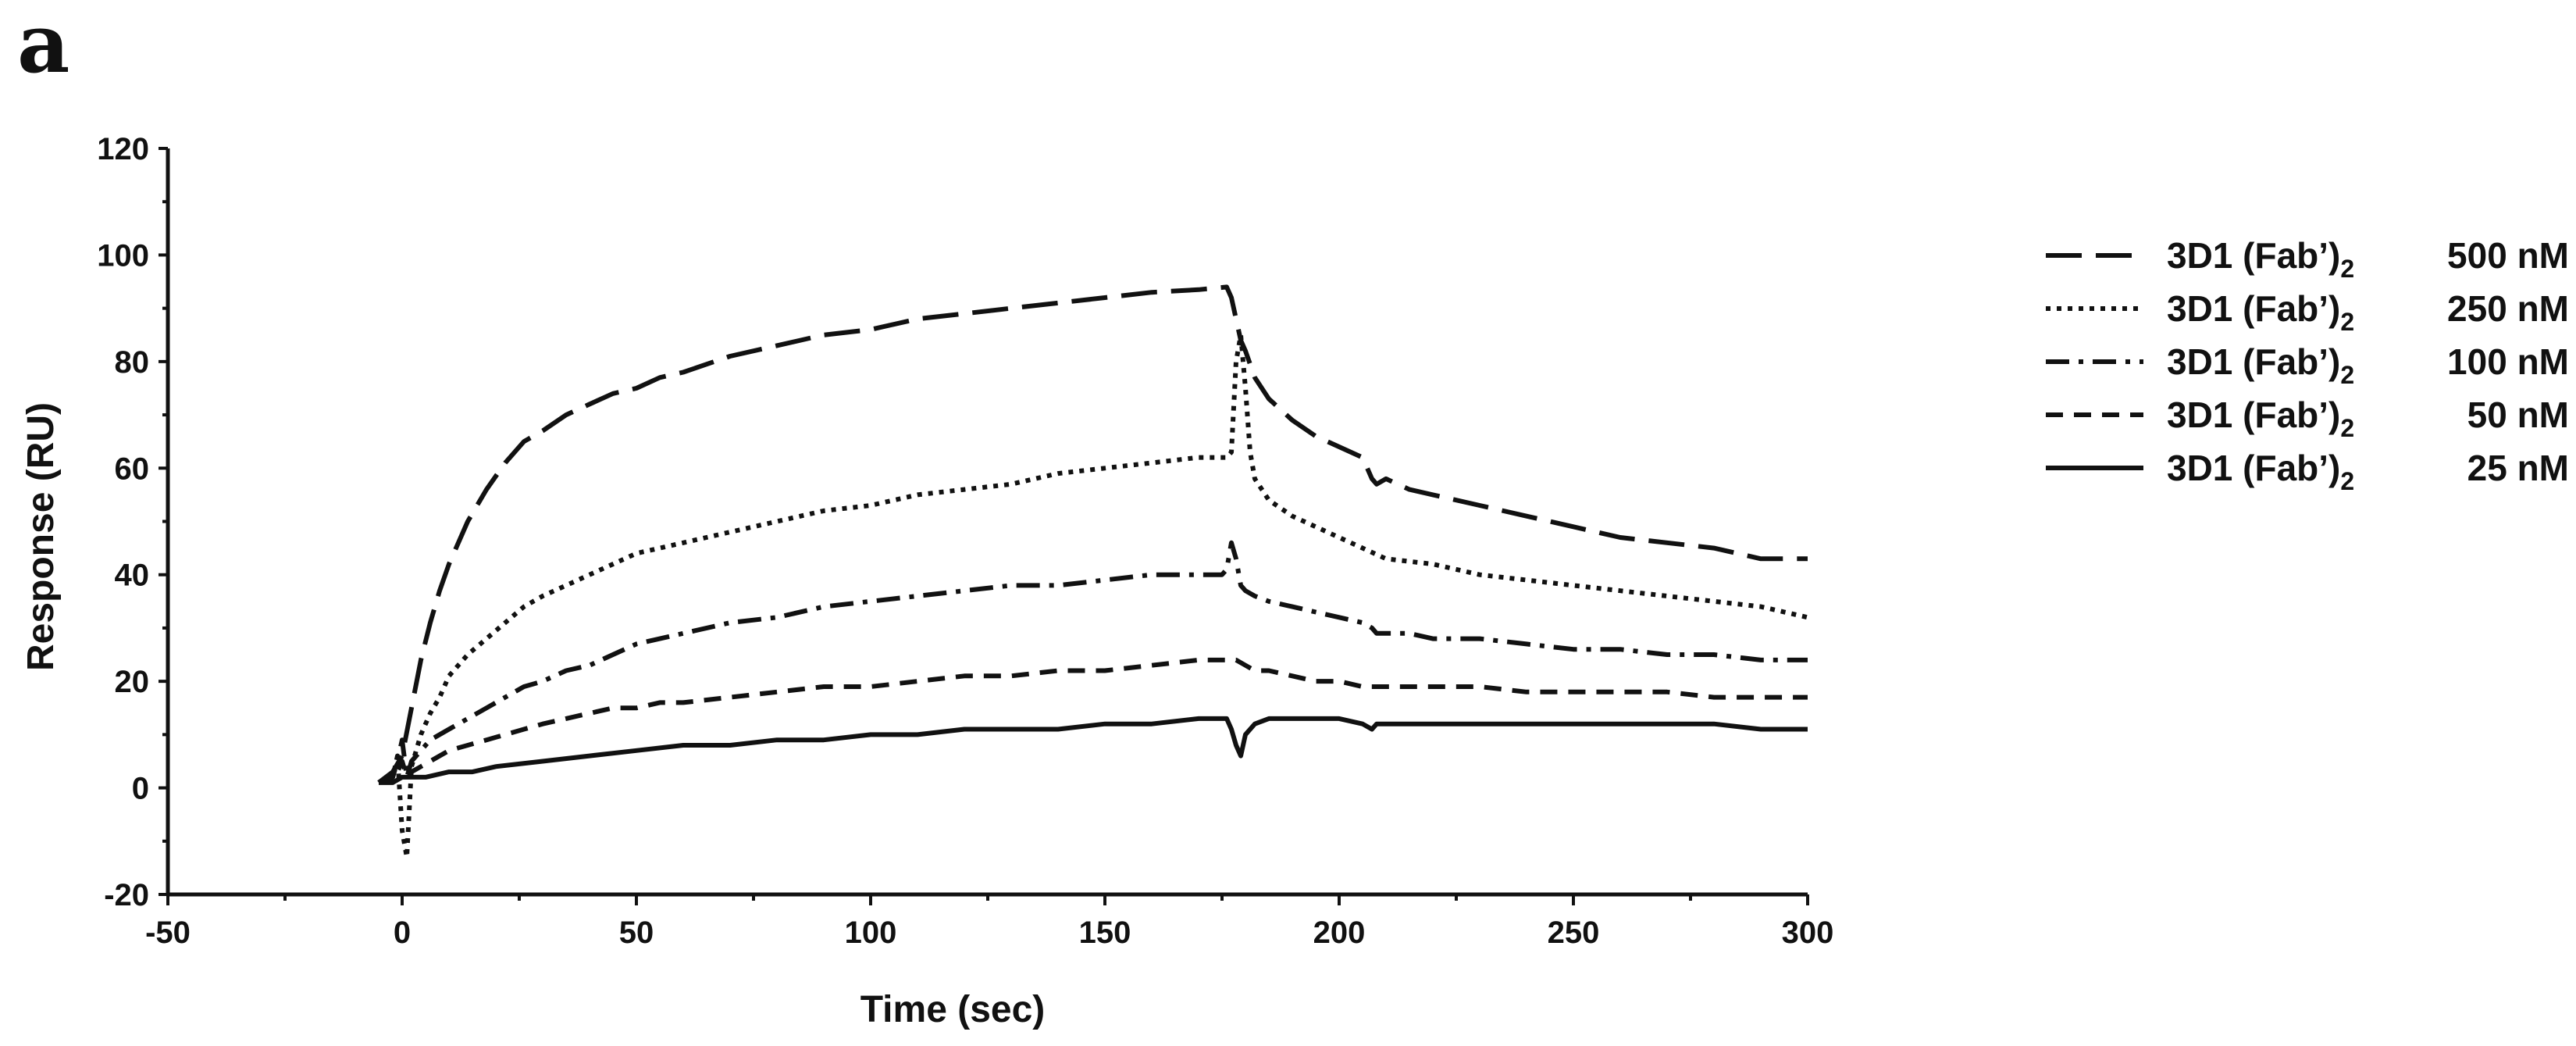 This screenshot has height=1046, width=2576. What do you see at coordinates (953, 1009) in the screenshot?
I see `x-axis-title: Time (sec)` at bounding box center [953, 1009].